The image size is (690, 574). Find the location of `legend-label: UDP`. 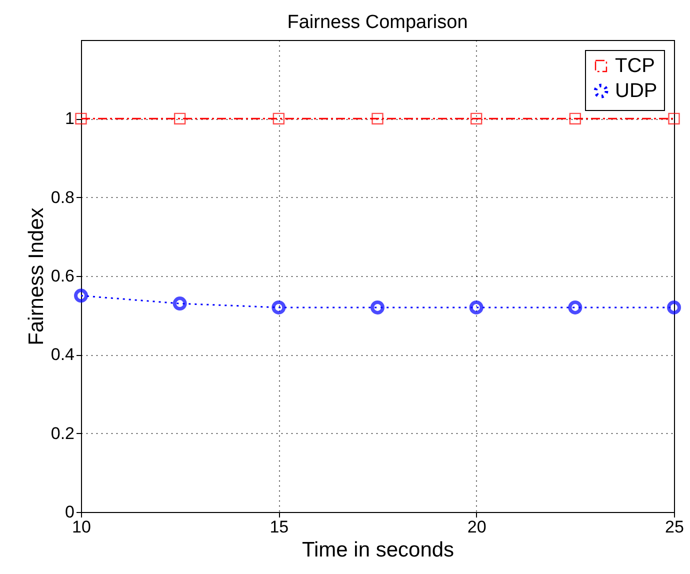

legend-label: UDP is located at coordinates (636, 91).